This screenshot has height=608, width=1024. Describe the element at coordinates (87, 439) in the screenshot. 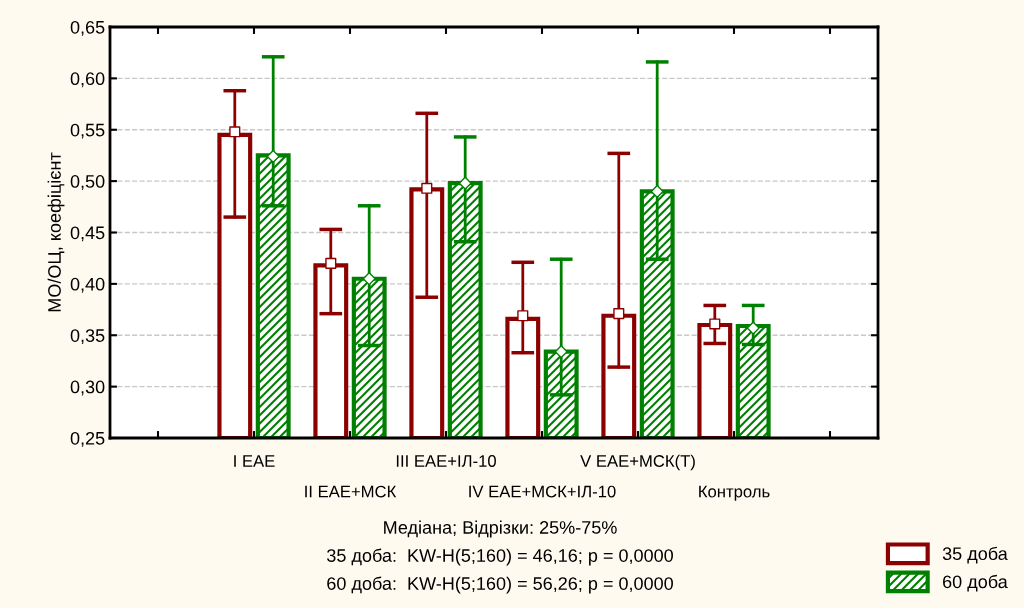

I see `y-tick-label: 0,25` at that location.